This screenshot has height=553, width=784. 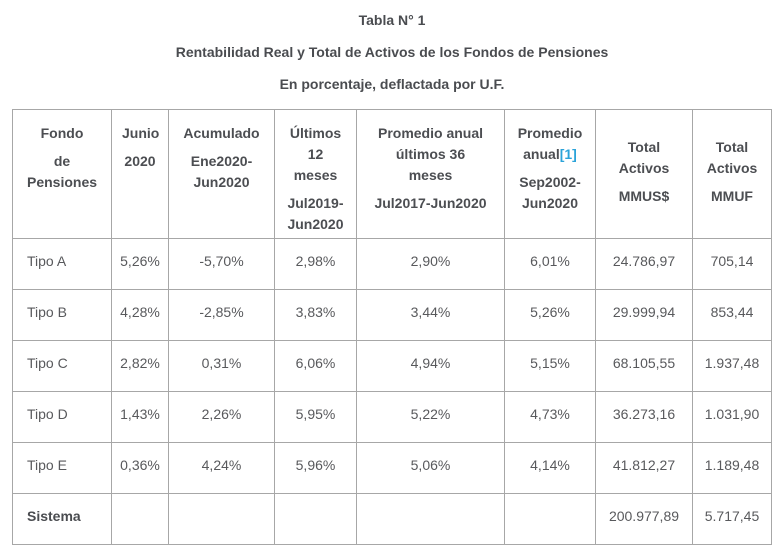 What do you see at coordinates (62, 264) in the screenshot?
I see `fund-type-cell: Tipo A` at bounding box center [62, 264].